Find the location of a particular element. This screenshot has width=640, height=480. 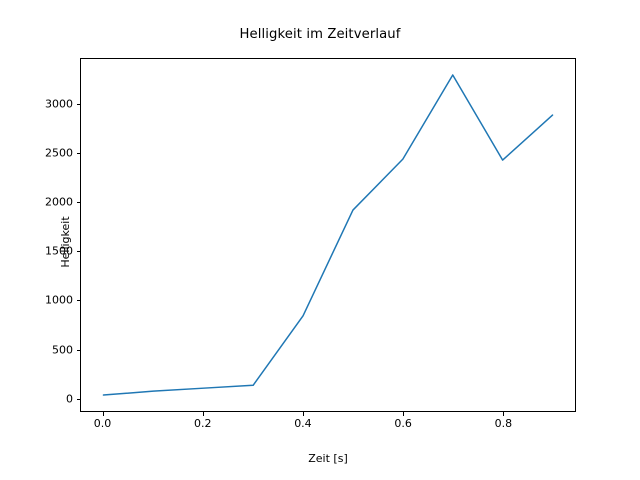

x-tick-label: 0.6 is located at coordinates (403, 423).